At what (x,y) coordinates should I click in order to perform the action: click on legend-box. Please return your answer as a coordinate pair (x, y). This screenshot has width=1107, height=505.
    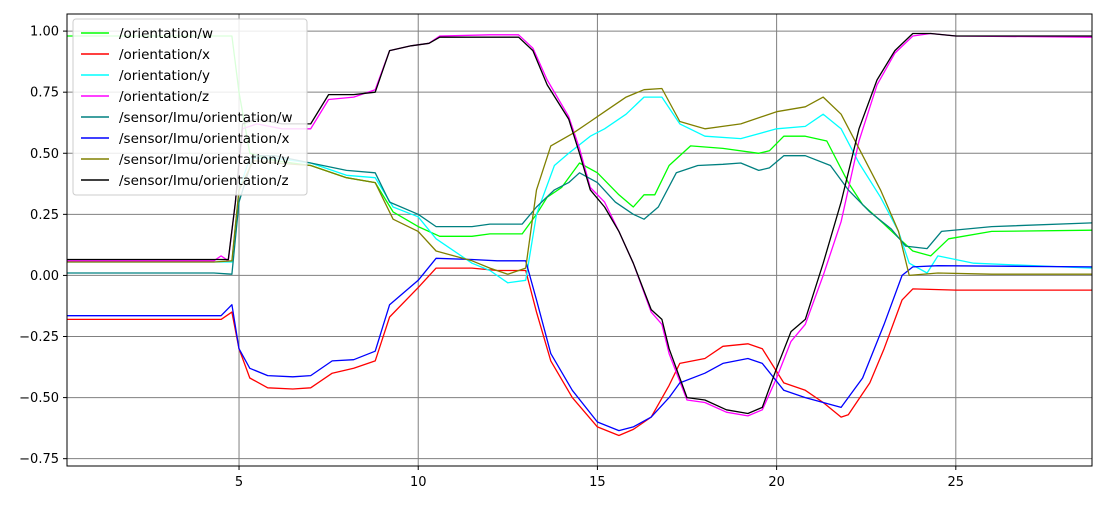
    Looking at the image, I should click on (190, 107).